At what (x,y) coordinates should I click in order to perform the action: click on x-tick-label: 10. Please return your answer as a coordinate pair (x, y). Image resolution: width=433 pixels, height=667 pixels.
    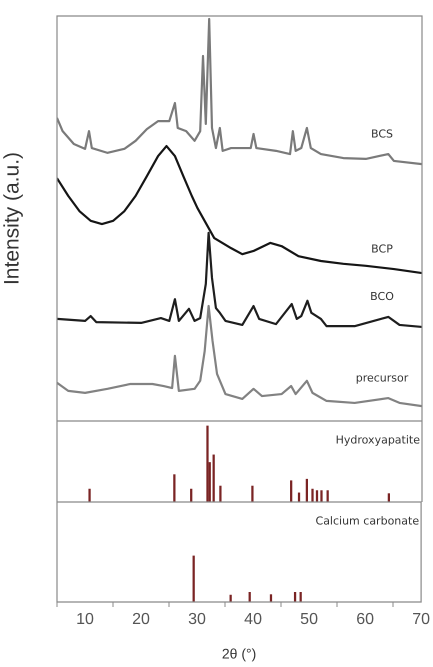
    Looking at the image, I should click on (85, 619).